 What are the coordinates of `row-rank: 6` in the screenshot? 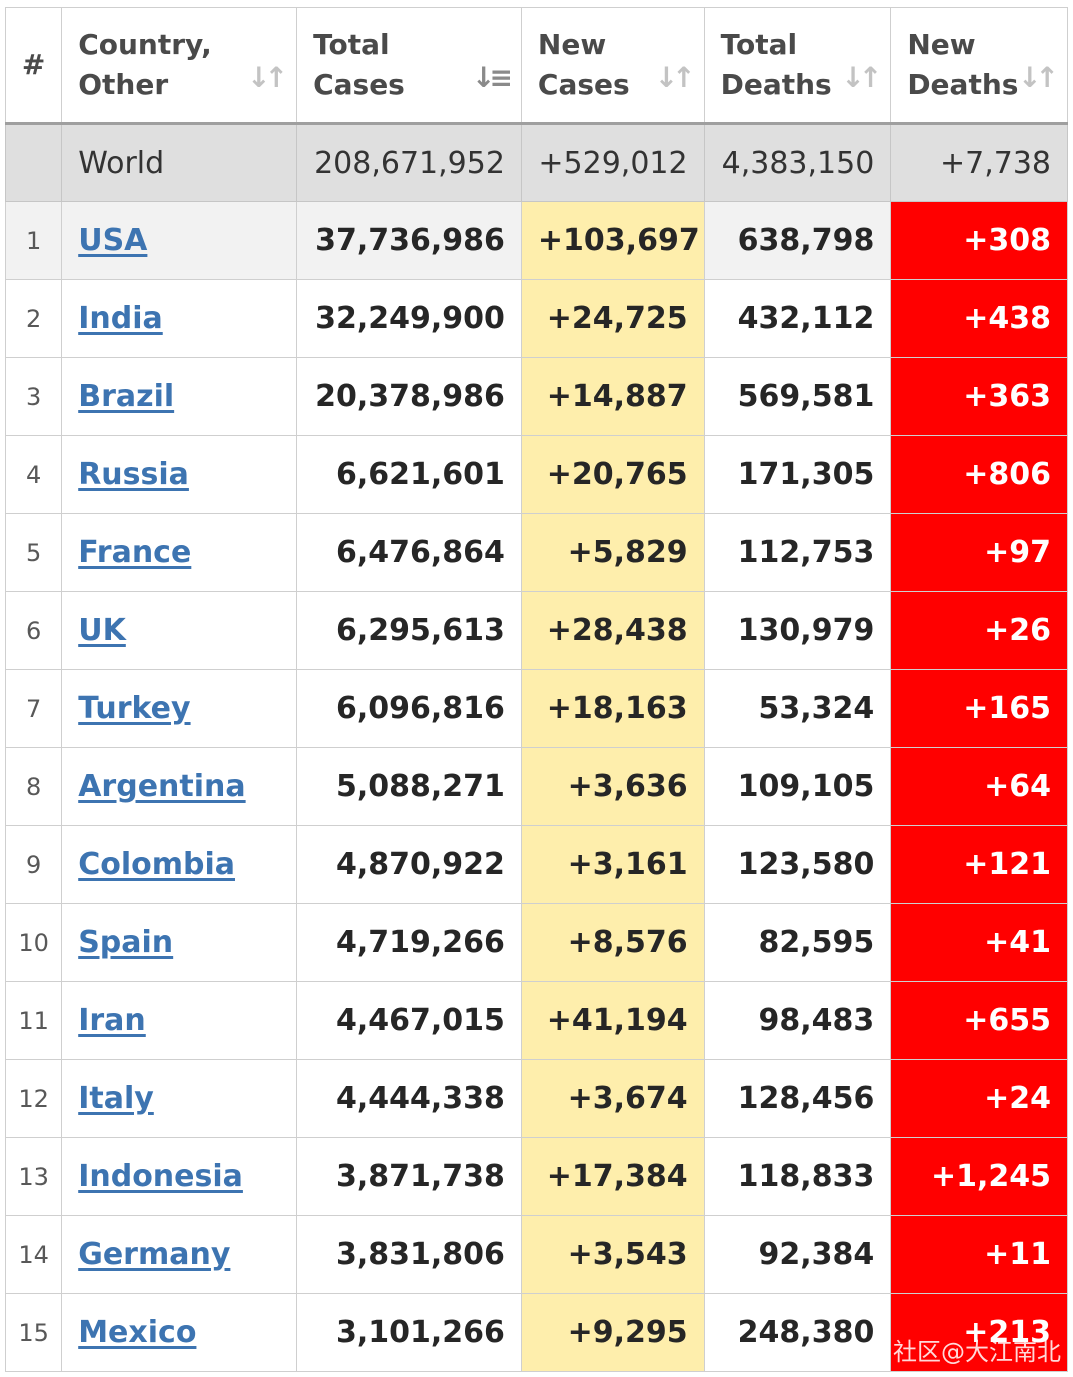 It's located at (33, 630).